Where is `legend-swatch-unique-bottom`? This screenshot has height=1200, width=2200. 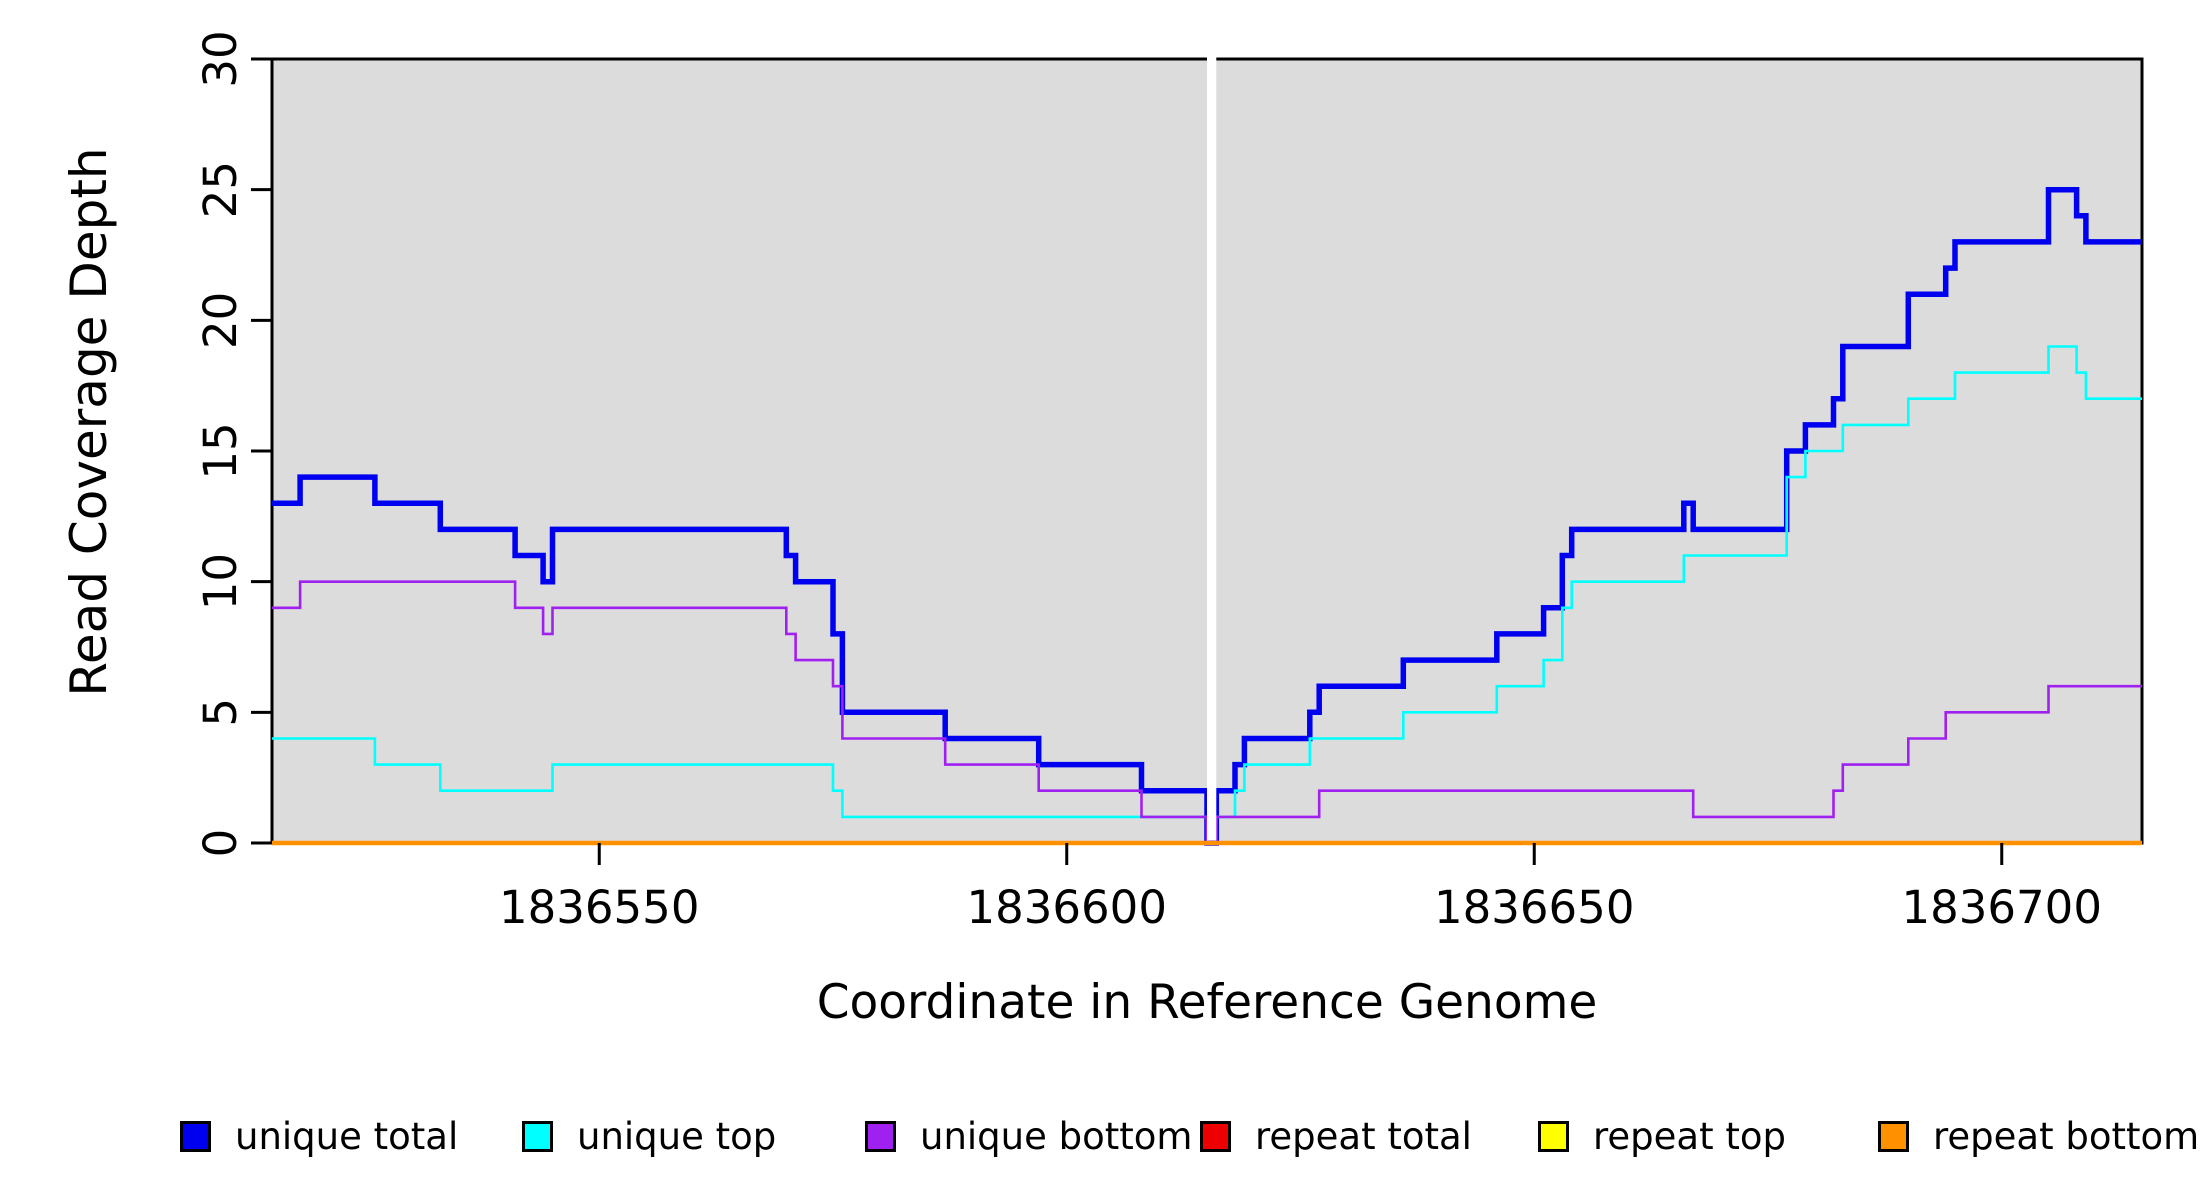
legend-swatch-unique-bottom is located at coordinates (880, 1136).